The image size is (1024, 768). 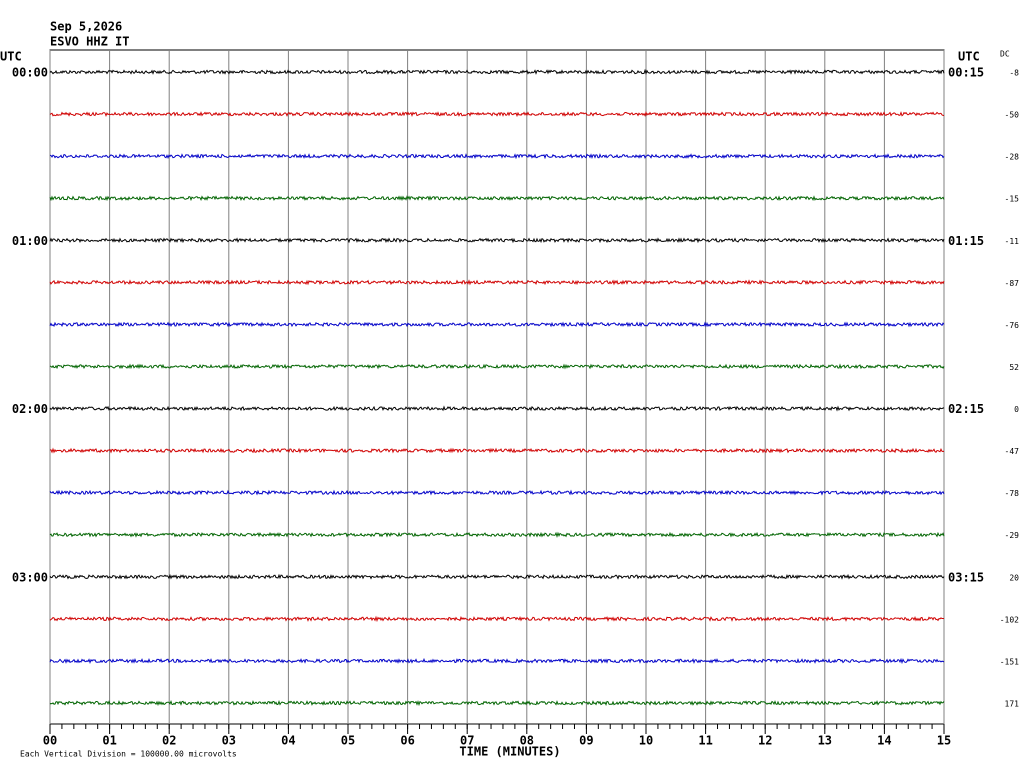 I want to click on hour-label: 03:00, so click(x=30, y=577).